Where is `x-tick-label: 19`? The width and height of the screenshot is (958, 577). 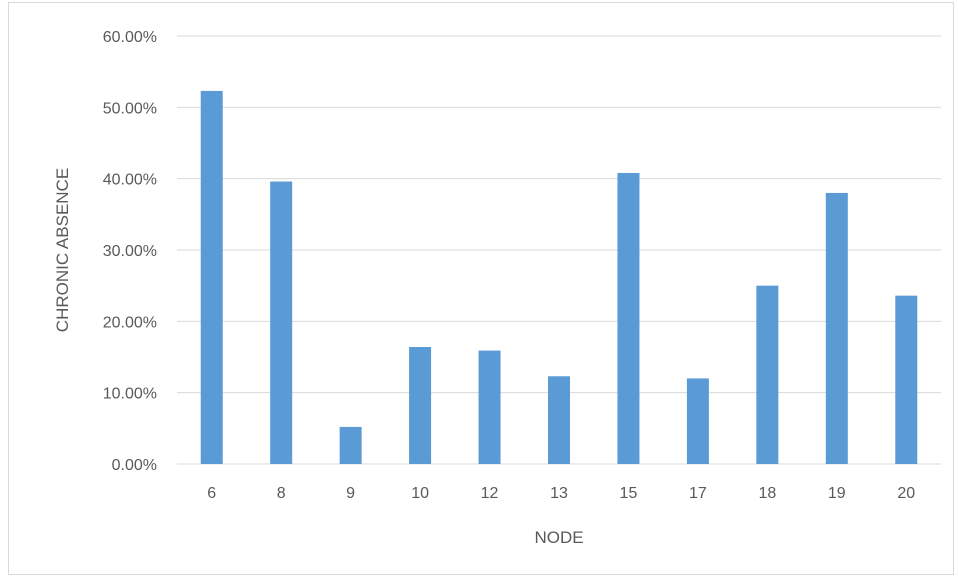 x-tick-label: 19 is located at coordinates (837, 493).